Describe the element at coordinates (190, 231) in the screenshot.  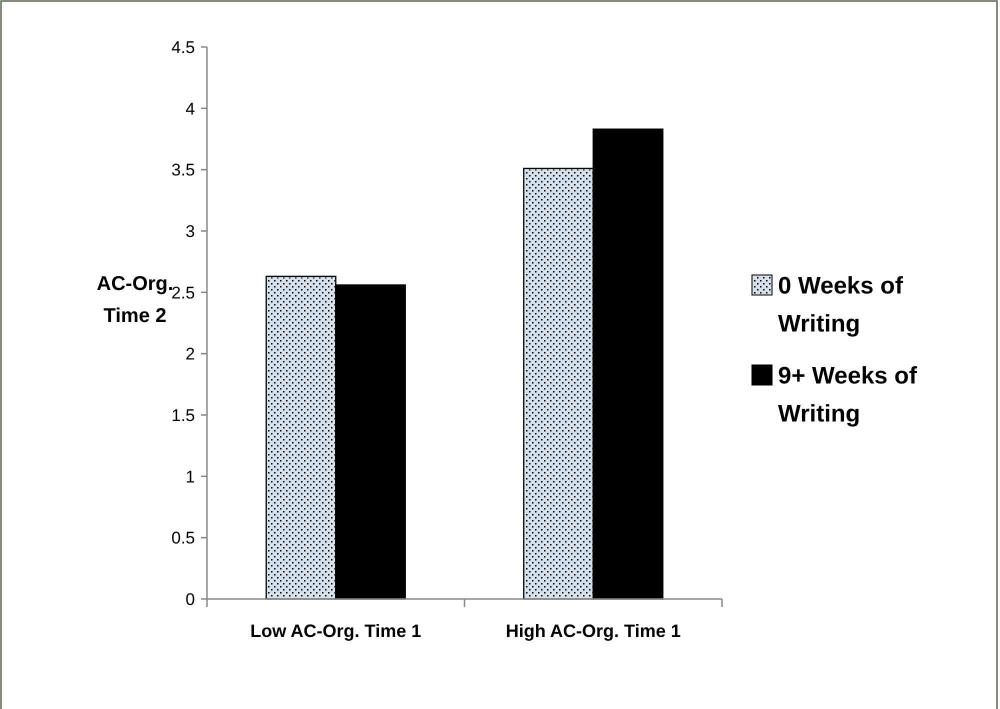
I see `y-tick-label: 3` at that location.